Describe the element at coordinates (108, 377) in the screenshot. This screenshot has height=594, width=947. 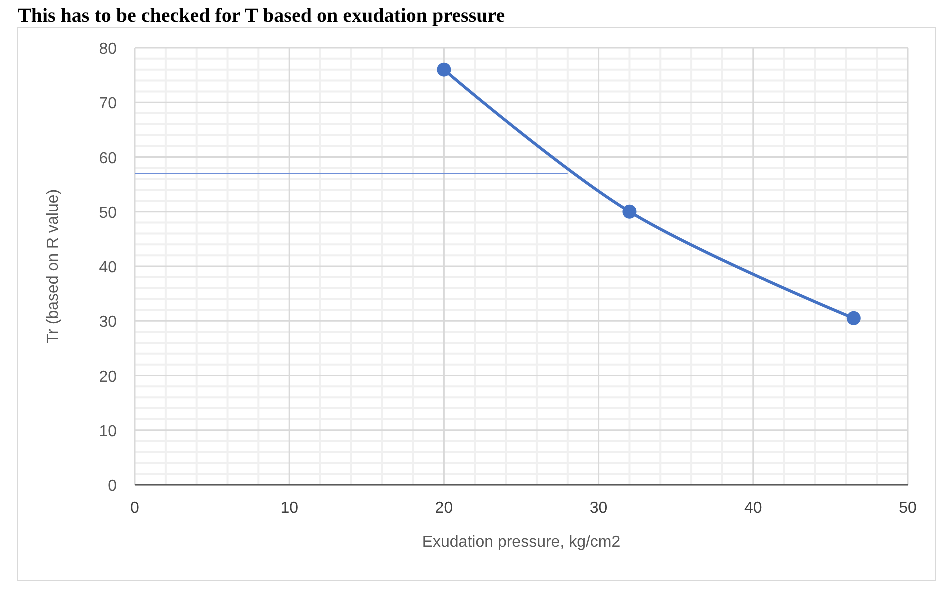
I see `y-tick-label: 20` at that location.